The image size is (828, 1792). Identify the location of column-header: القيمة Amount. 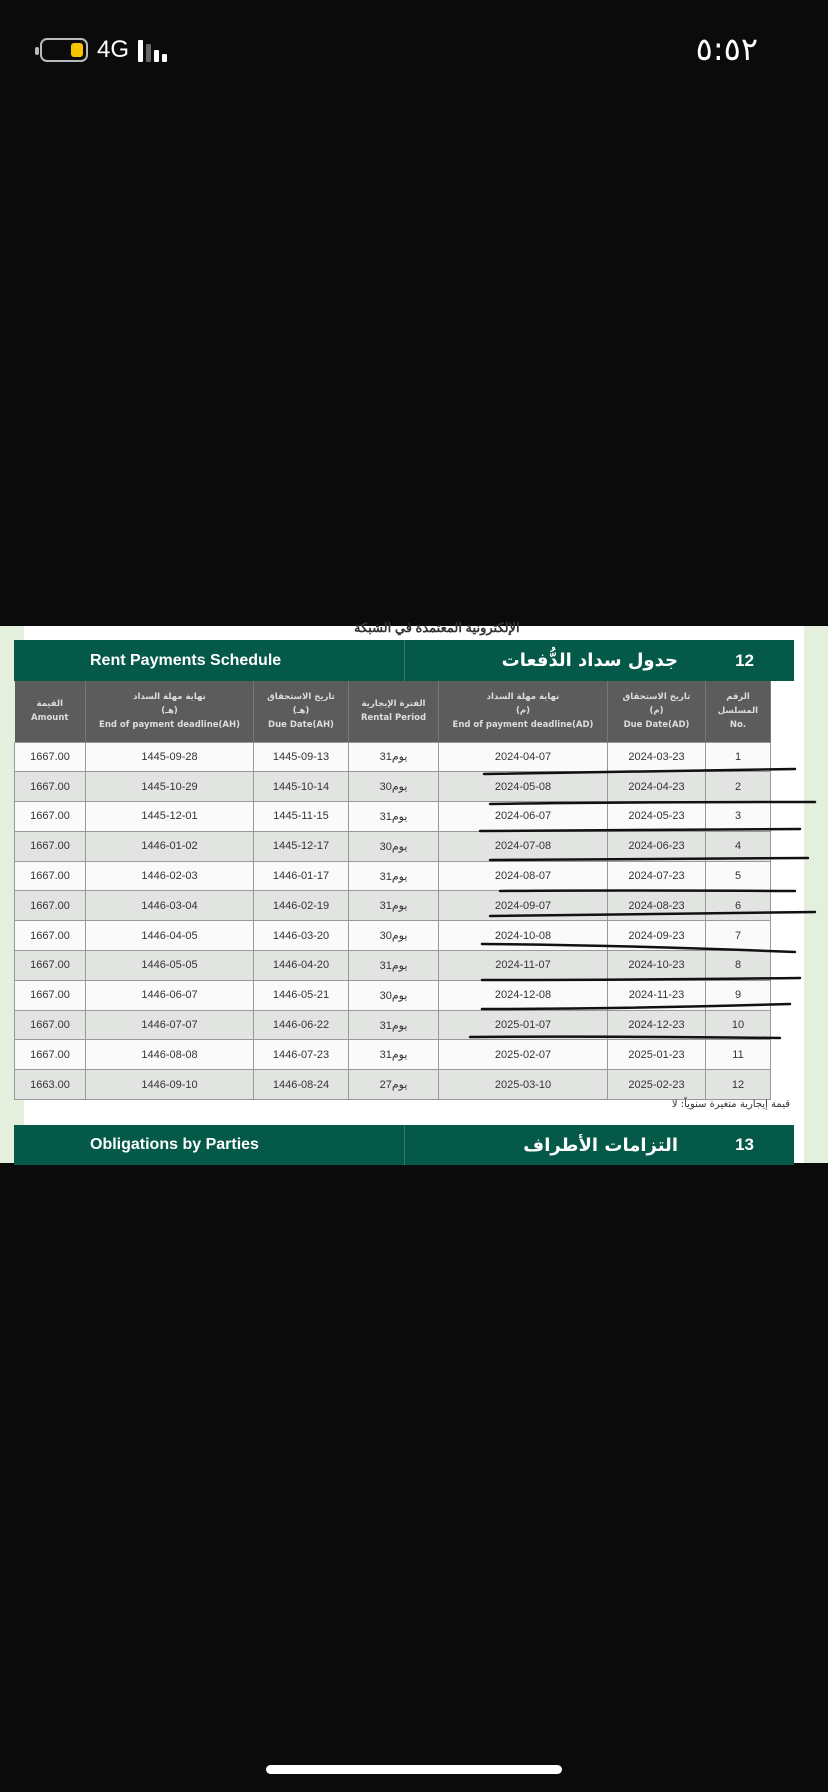
(50, 711).